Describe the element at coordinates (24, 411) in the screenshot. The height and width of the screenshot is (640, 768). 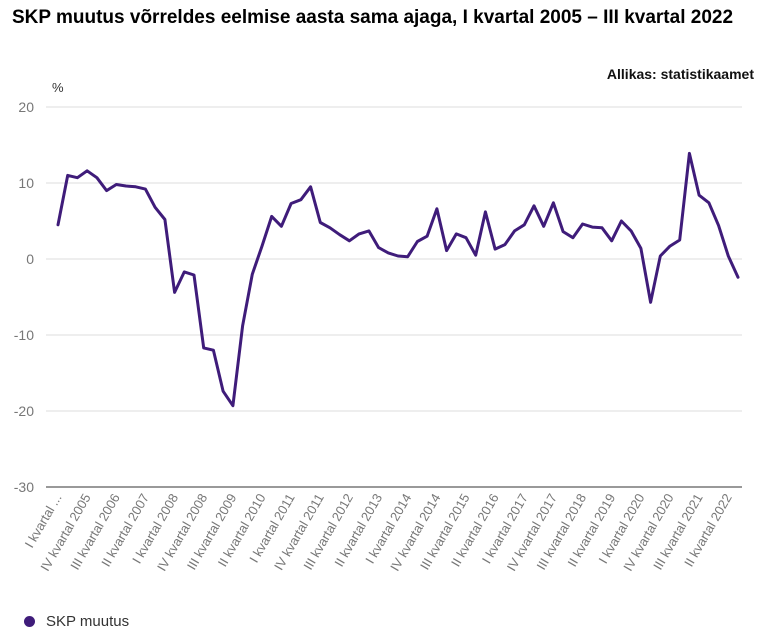
I see `y-tick-label: -20` at that location.